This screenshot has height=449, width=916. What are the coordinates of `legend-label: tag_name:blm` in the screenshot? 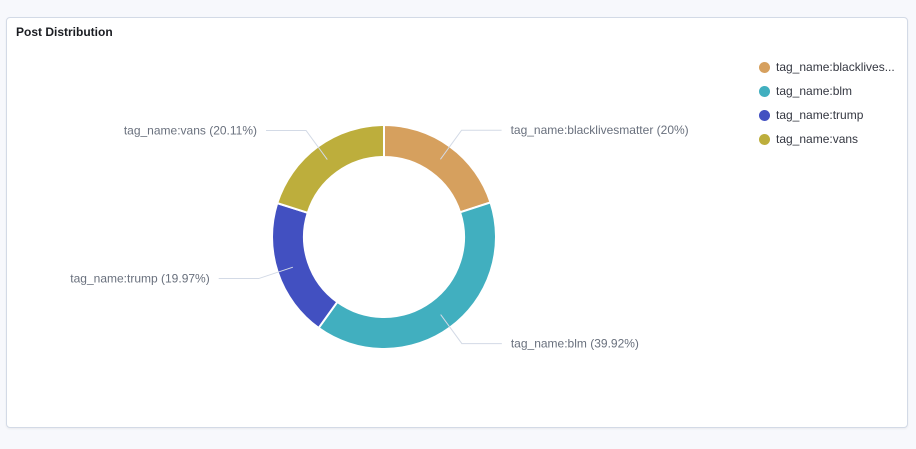 It's located at (814, 91).